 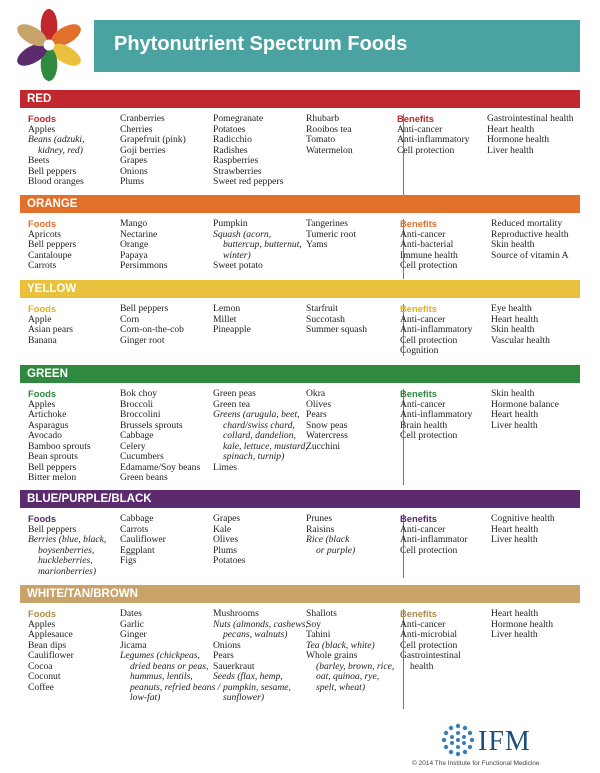 What do you see at coordinates (261, 44) in the screenshot?
I see `page-title: Phytonutrient Spectrum Foods` at bounding box center [261, 44].